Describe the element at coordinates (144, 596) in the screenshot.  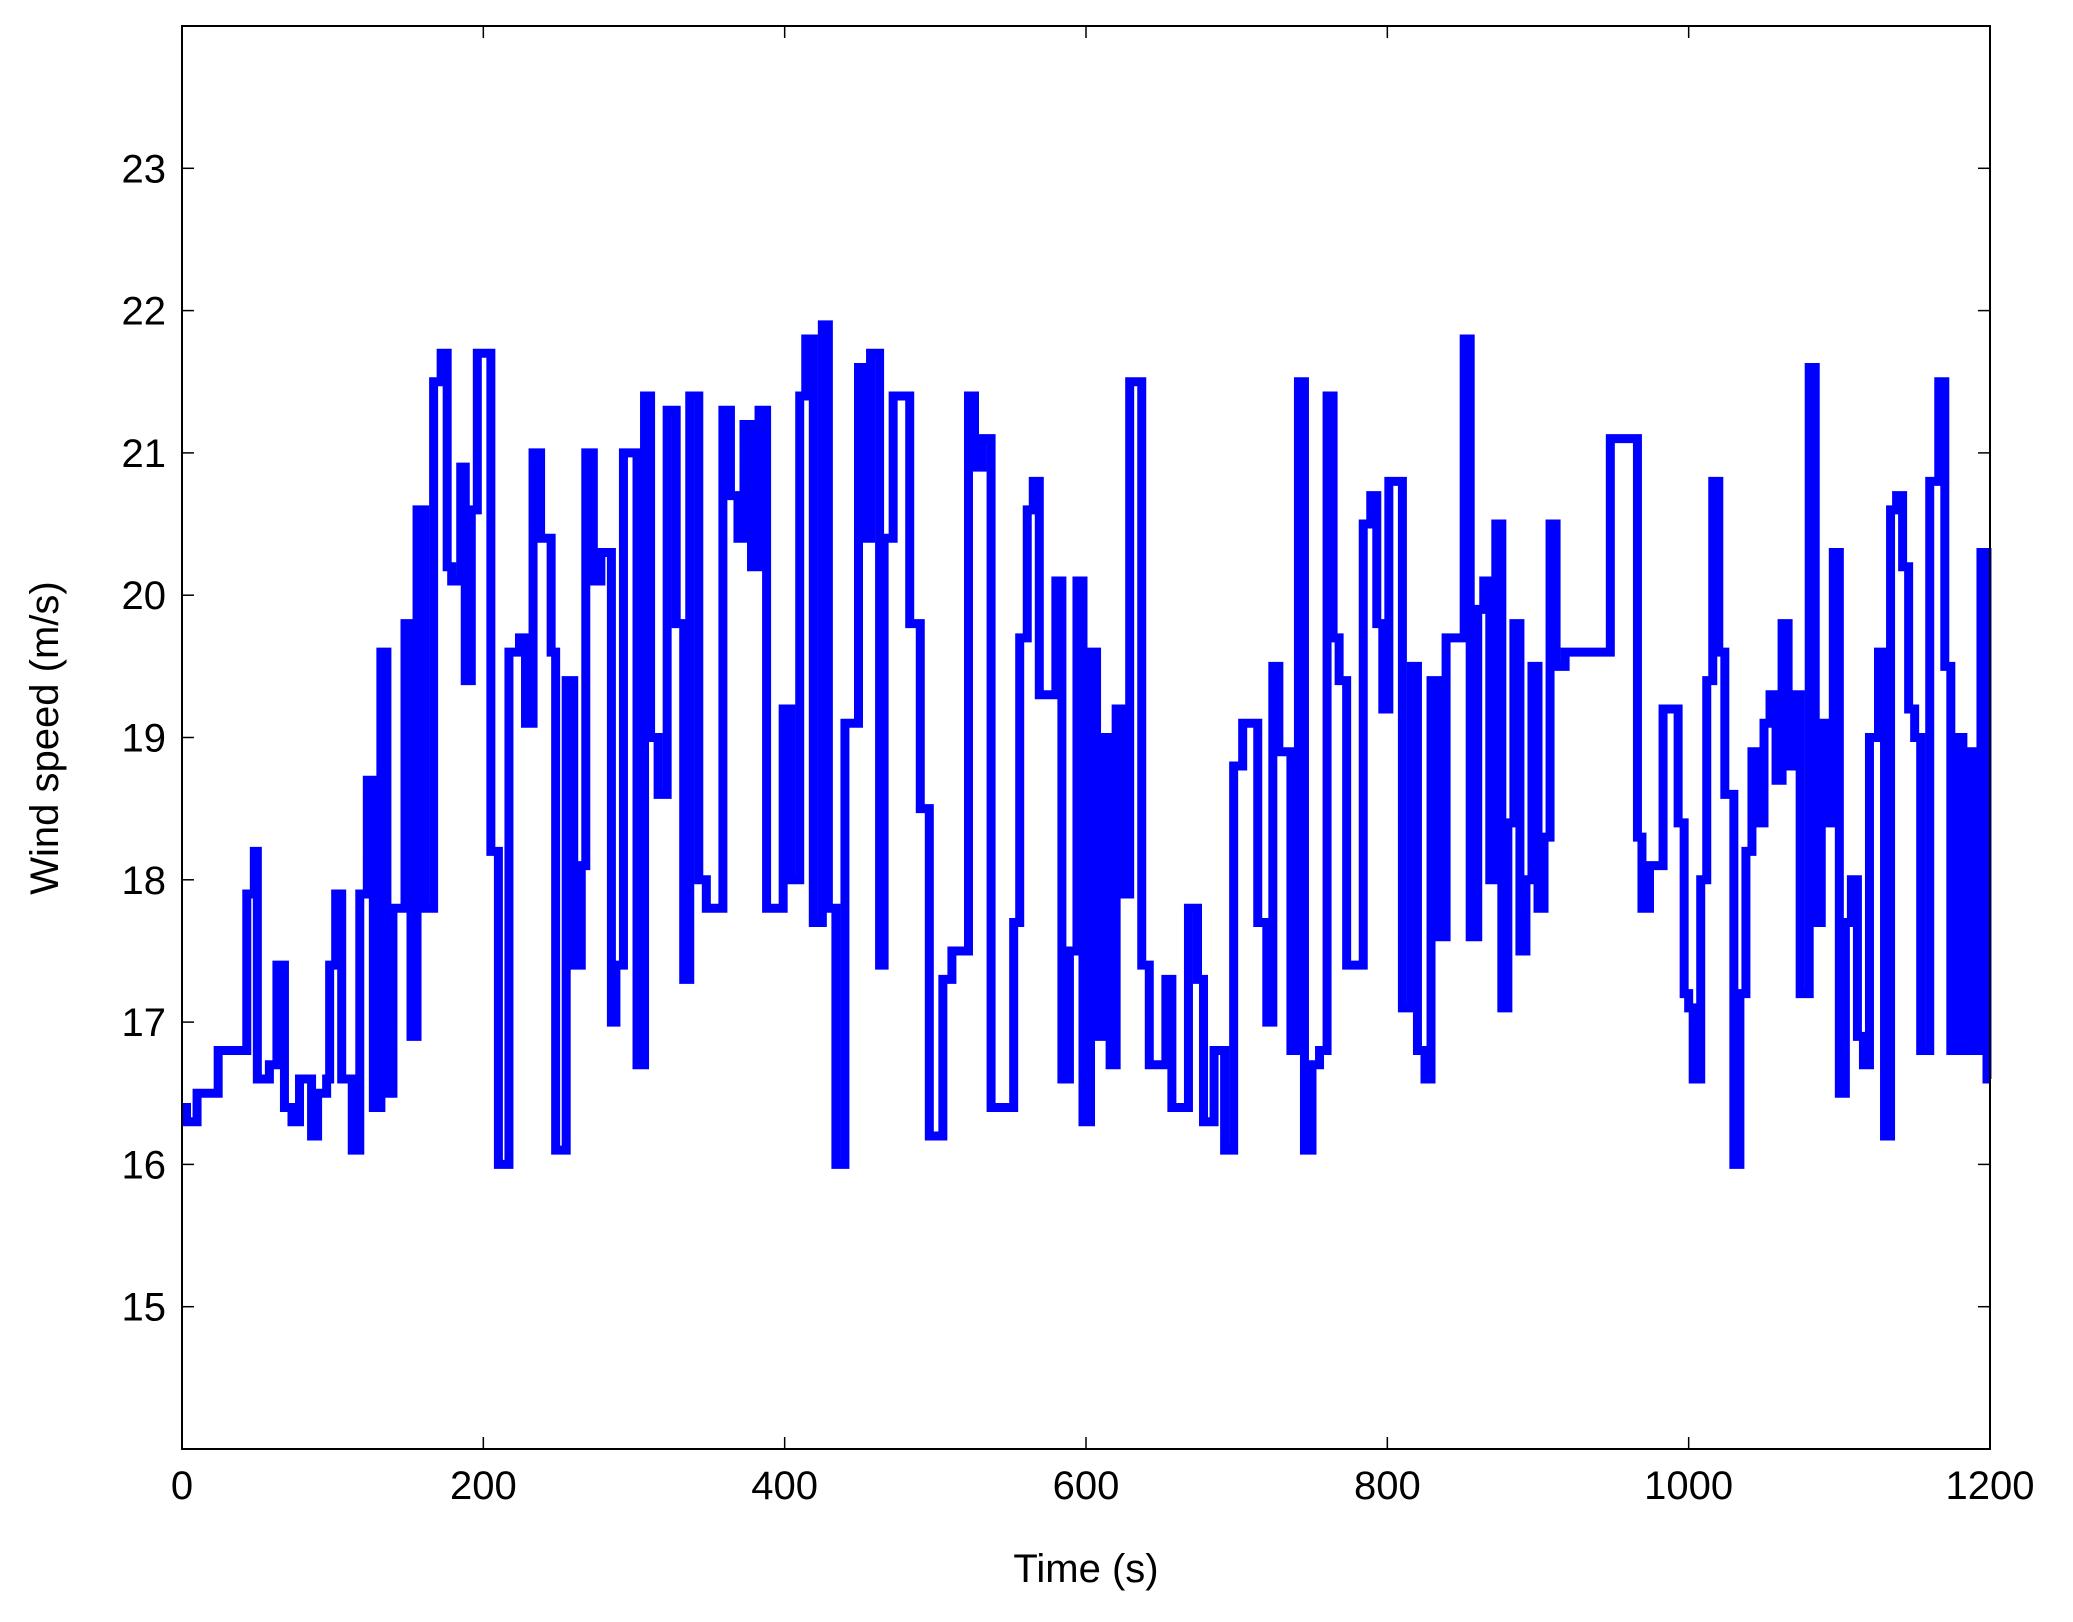
I see `y-tick-label: 20` at that location.